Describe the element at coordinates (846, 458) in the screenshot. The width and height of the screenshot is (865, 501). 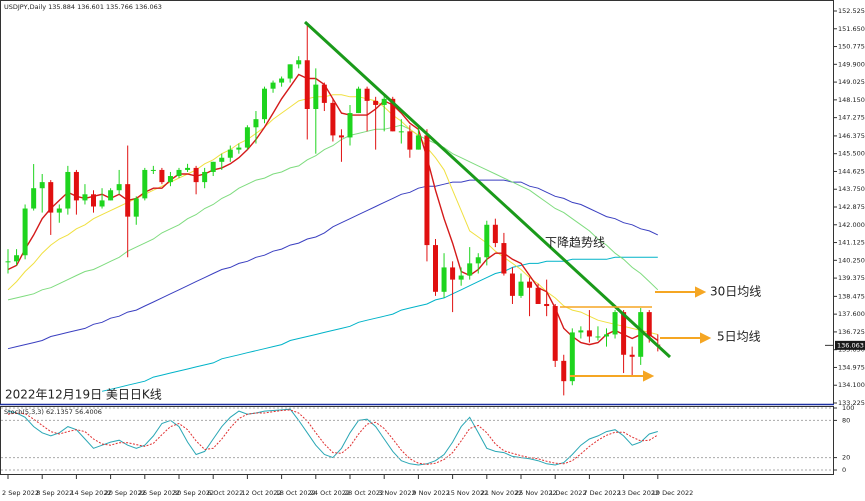
I see `y-tick-label: 20` at that location.